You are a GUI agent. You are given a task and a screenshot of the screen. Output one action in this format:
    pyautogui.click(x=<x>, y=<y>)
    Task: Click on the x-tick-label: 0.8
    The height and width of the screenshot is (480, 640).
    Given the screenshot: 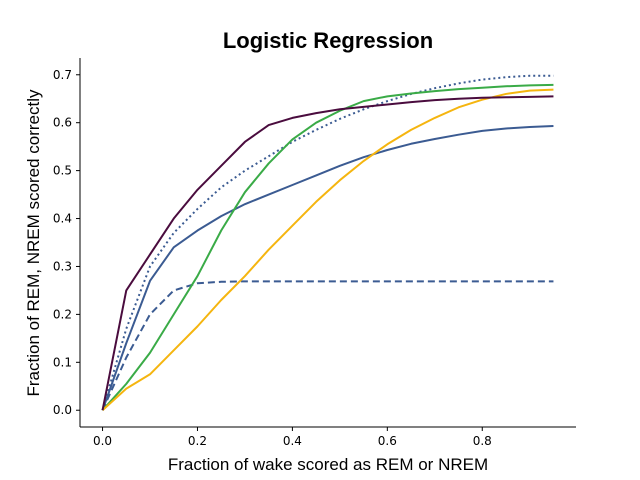 What is the action you would take?
    pyautogui.click(x=482, y=441)
    